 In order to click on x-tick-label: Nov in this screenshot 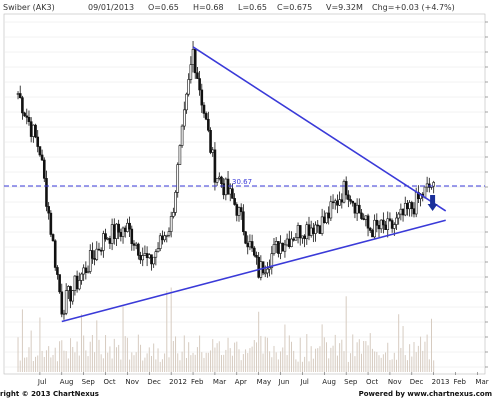, I will do `click(132, 382)`.